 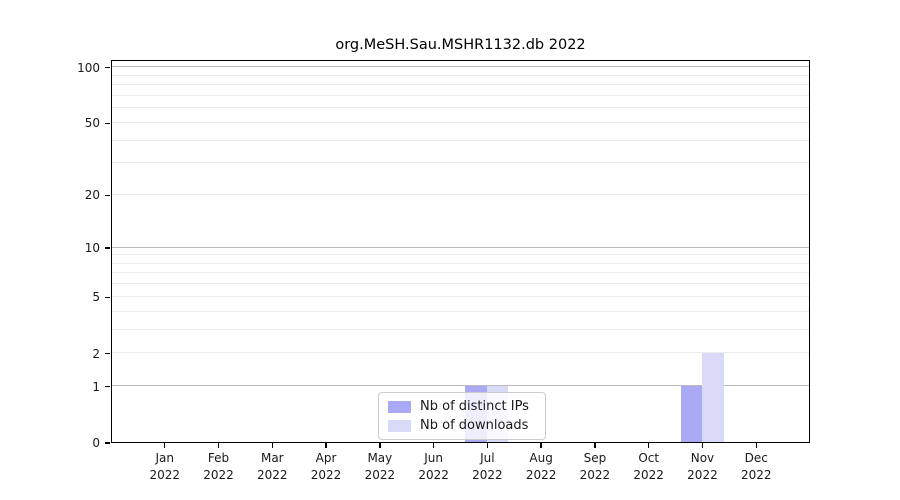 I want to click on legend-swatch-distinct-ips-icon, so click(x=399, y=406).